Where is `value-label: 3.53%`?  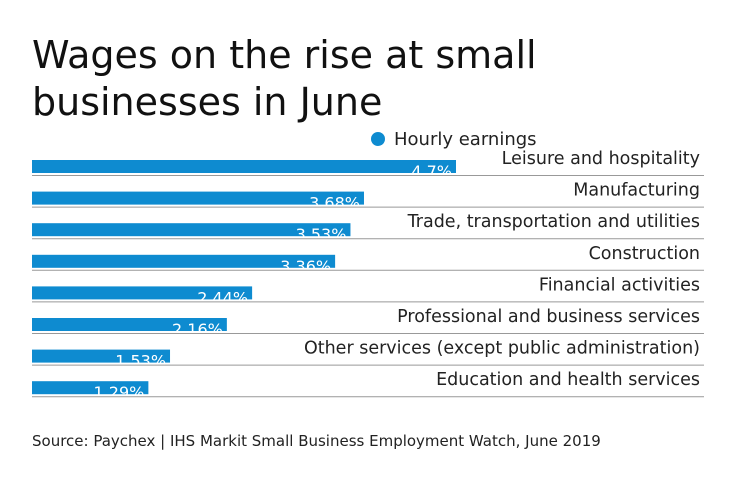
value-label: 3.53% is located at coordinates (321, 234).